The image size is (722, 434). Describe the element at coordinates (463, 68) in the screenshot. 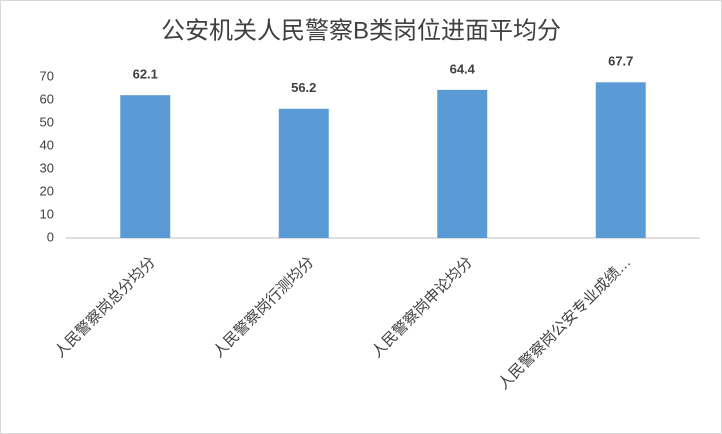

I see `data-label: 64.4` at that location.